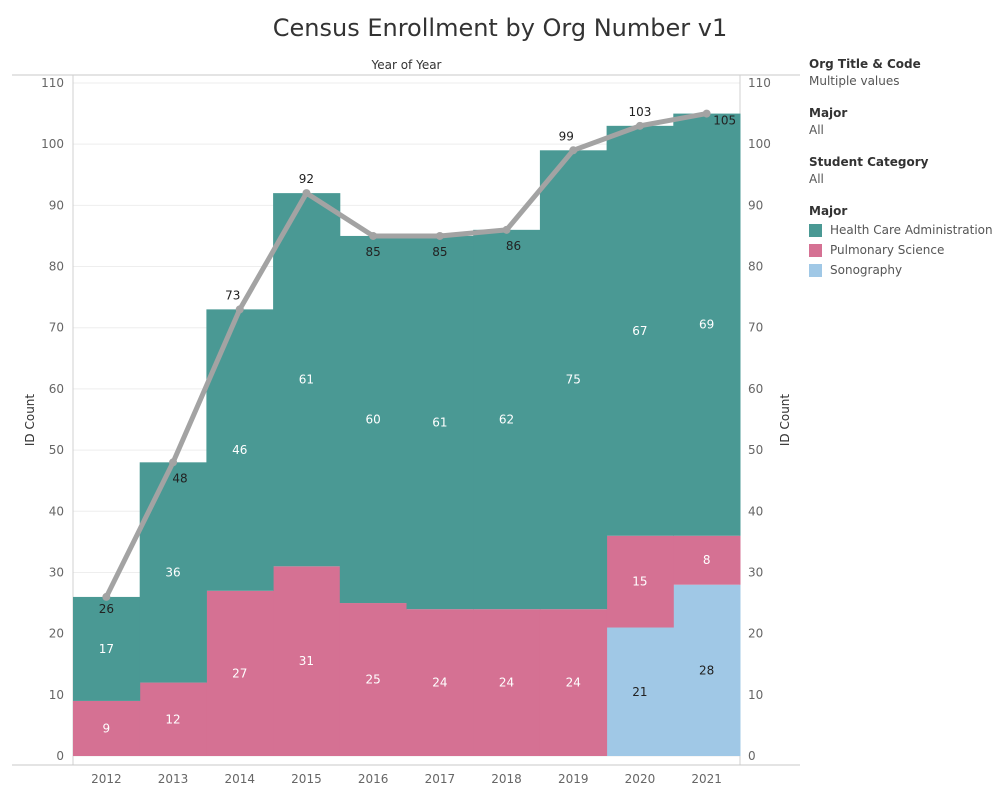 The image size is (1000, 800). Describe the element at coordinates (239, 779) in the screenshot. I see `x-tick-label: 2014` at that location.